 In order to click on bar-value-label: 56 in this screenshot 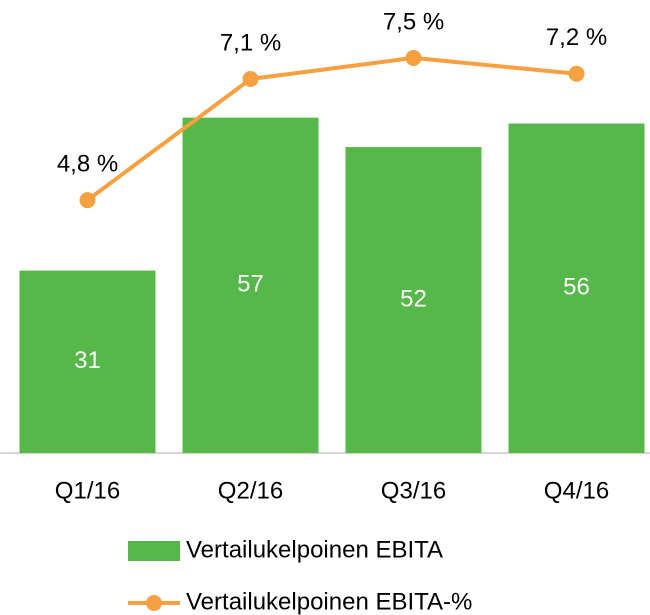, I will do `click(576, 287)`.